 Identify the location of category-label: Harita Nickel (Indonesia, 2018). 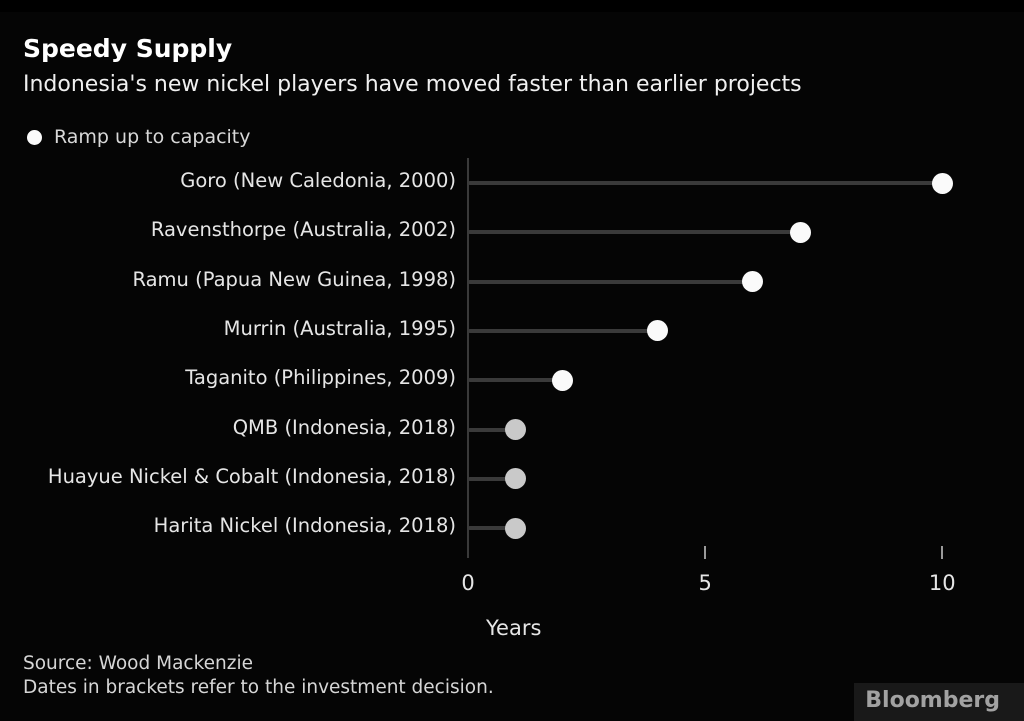
(304, 526).